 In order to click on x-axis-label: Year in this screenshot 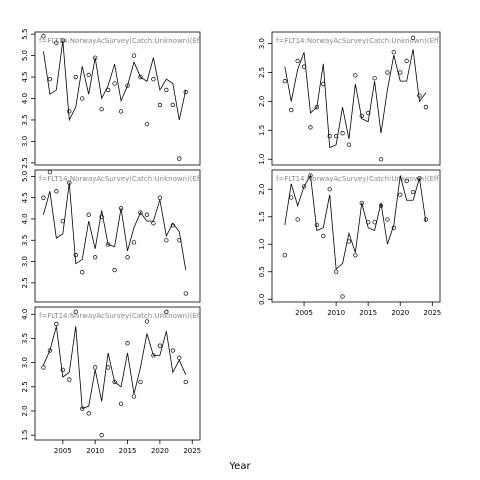, I will do `click(239, 466)`.